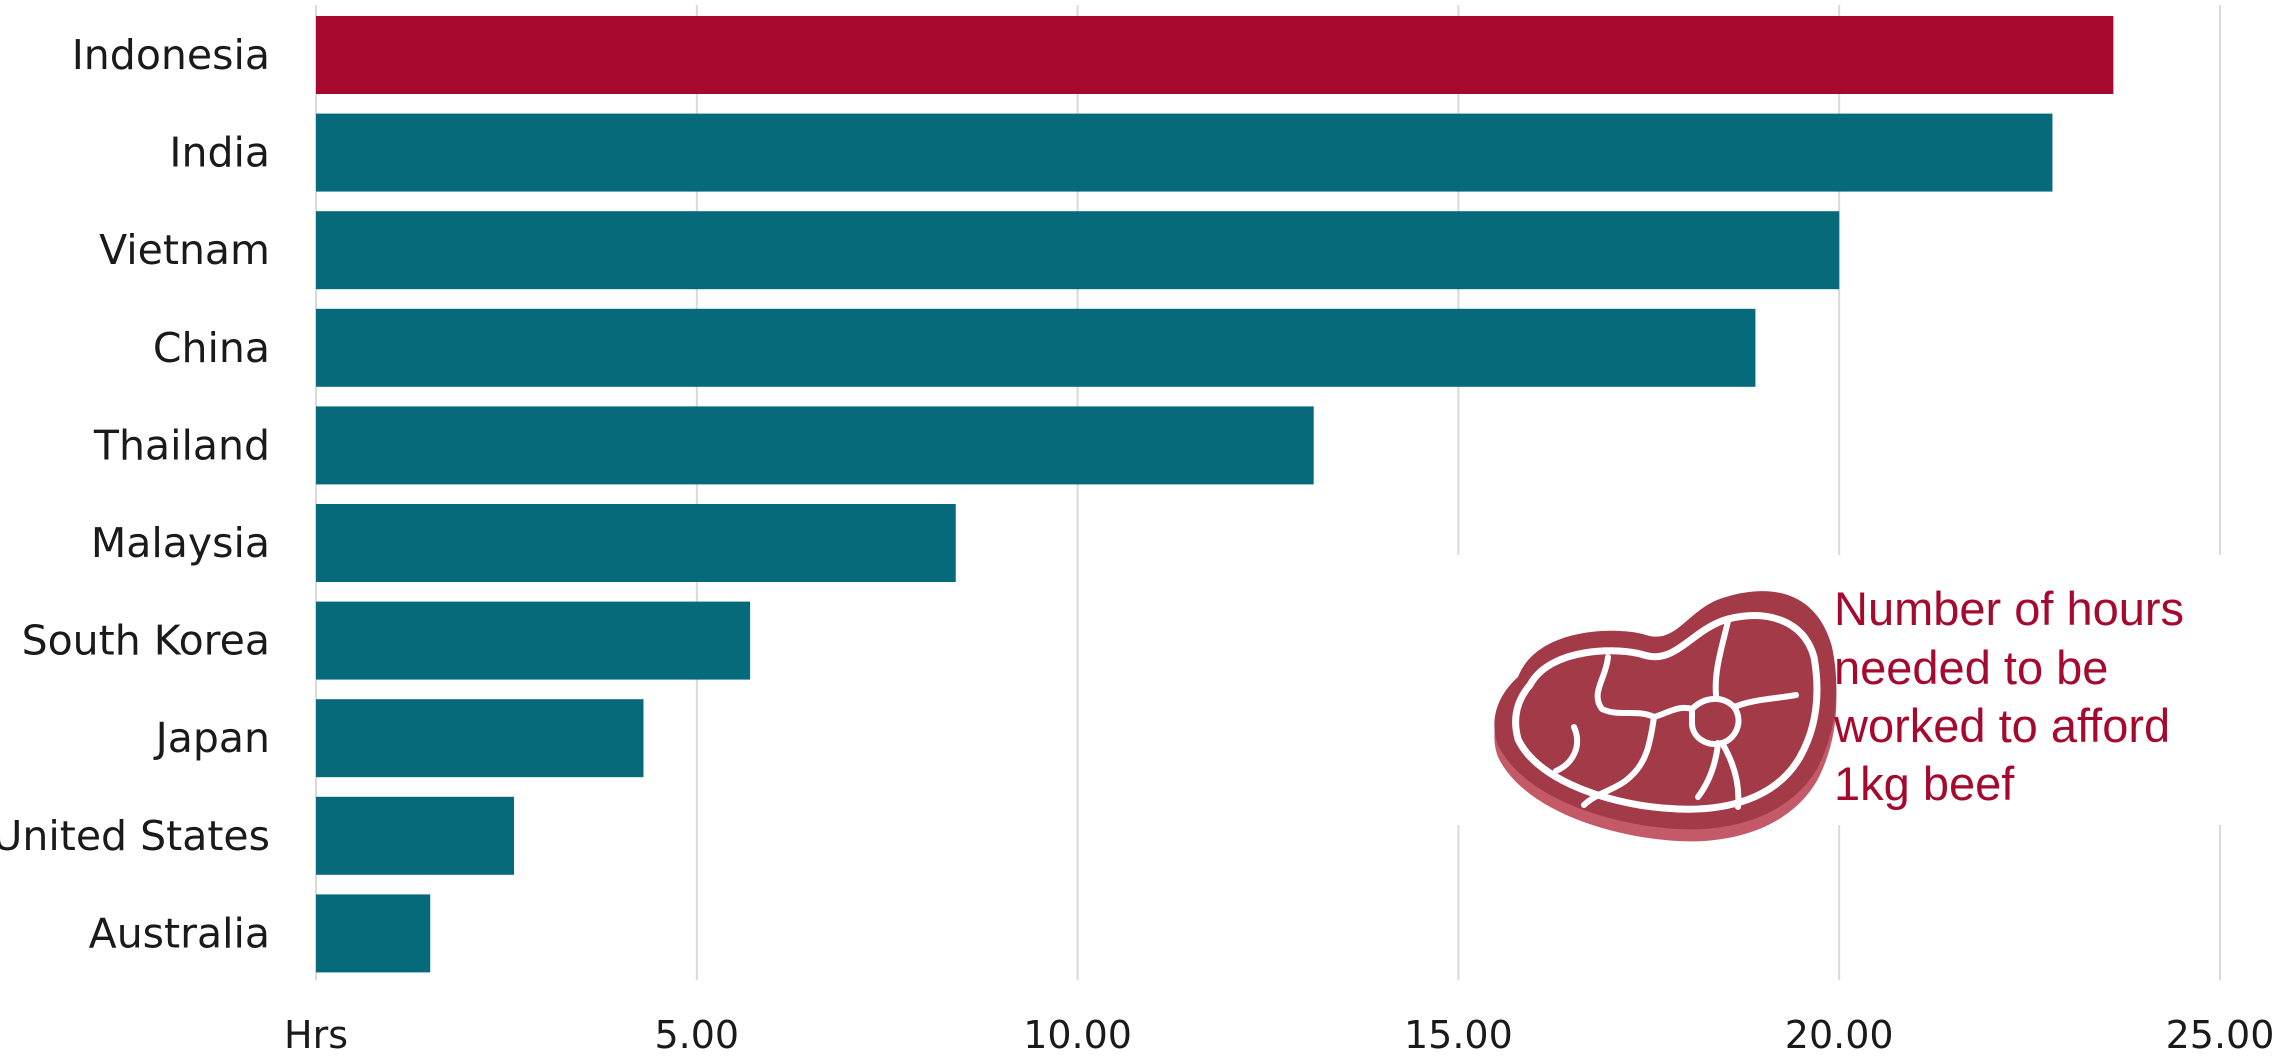 This screenshot has width=2288, height=1057. Describe the element at coordinates (179, 933) in the screenshot. I see `category-label-australia: Australia` at that location.